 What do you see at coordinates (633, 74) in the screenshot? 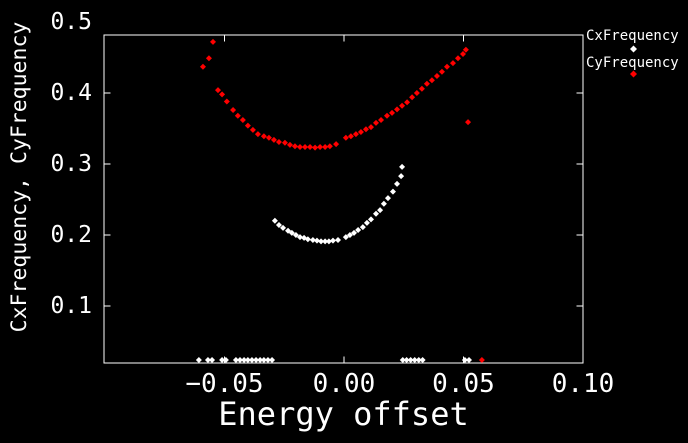
I see `legend-marker-cyfrequency` at bounding box center [633, 74].